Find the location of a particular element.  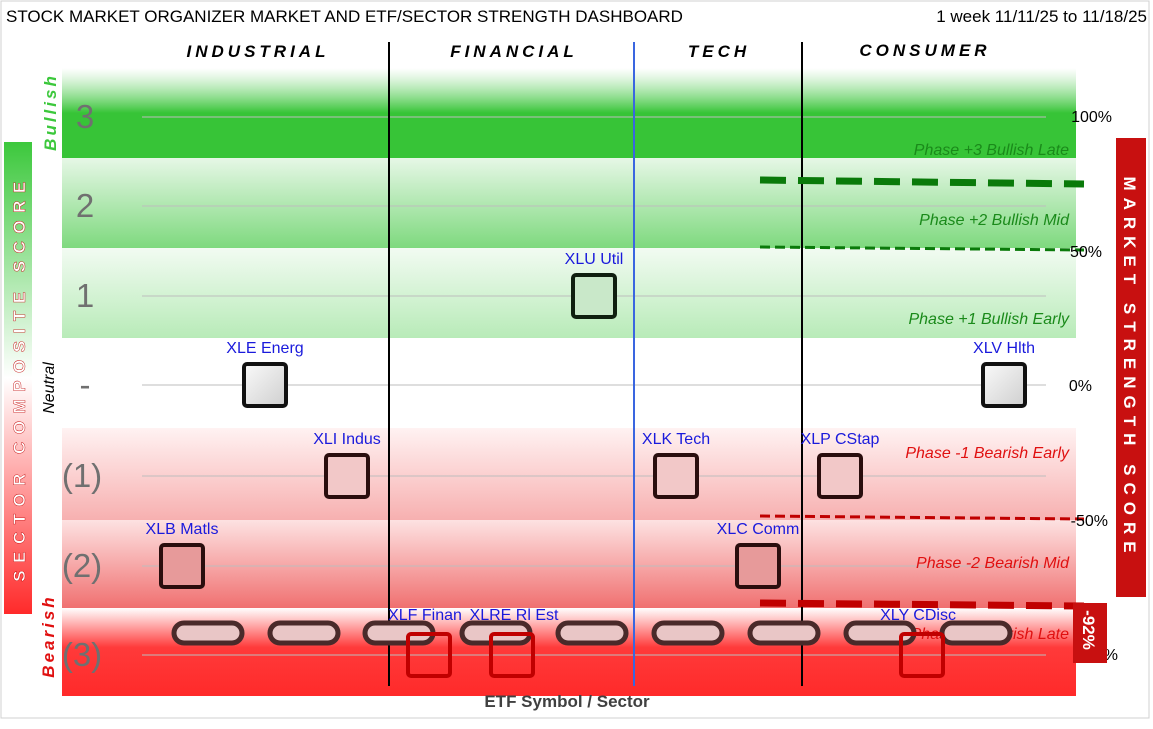

score-level-labels: 3 2 1 - (1) (2) (3) is located at coordinates (82, 385).